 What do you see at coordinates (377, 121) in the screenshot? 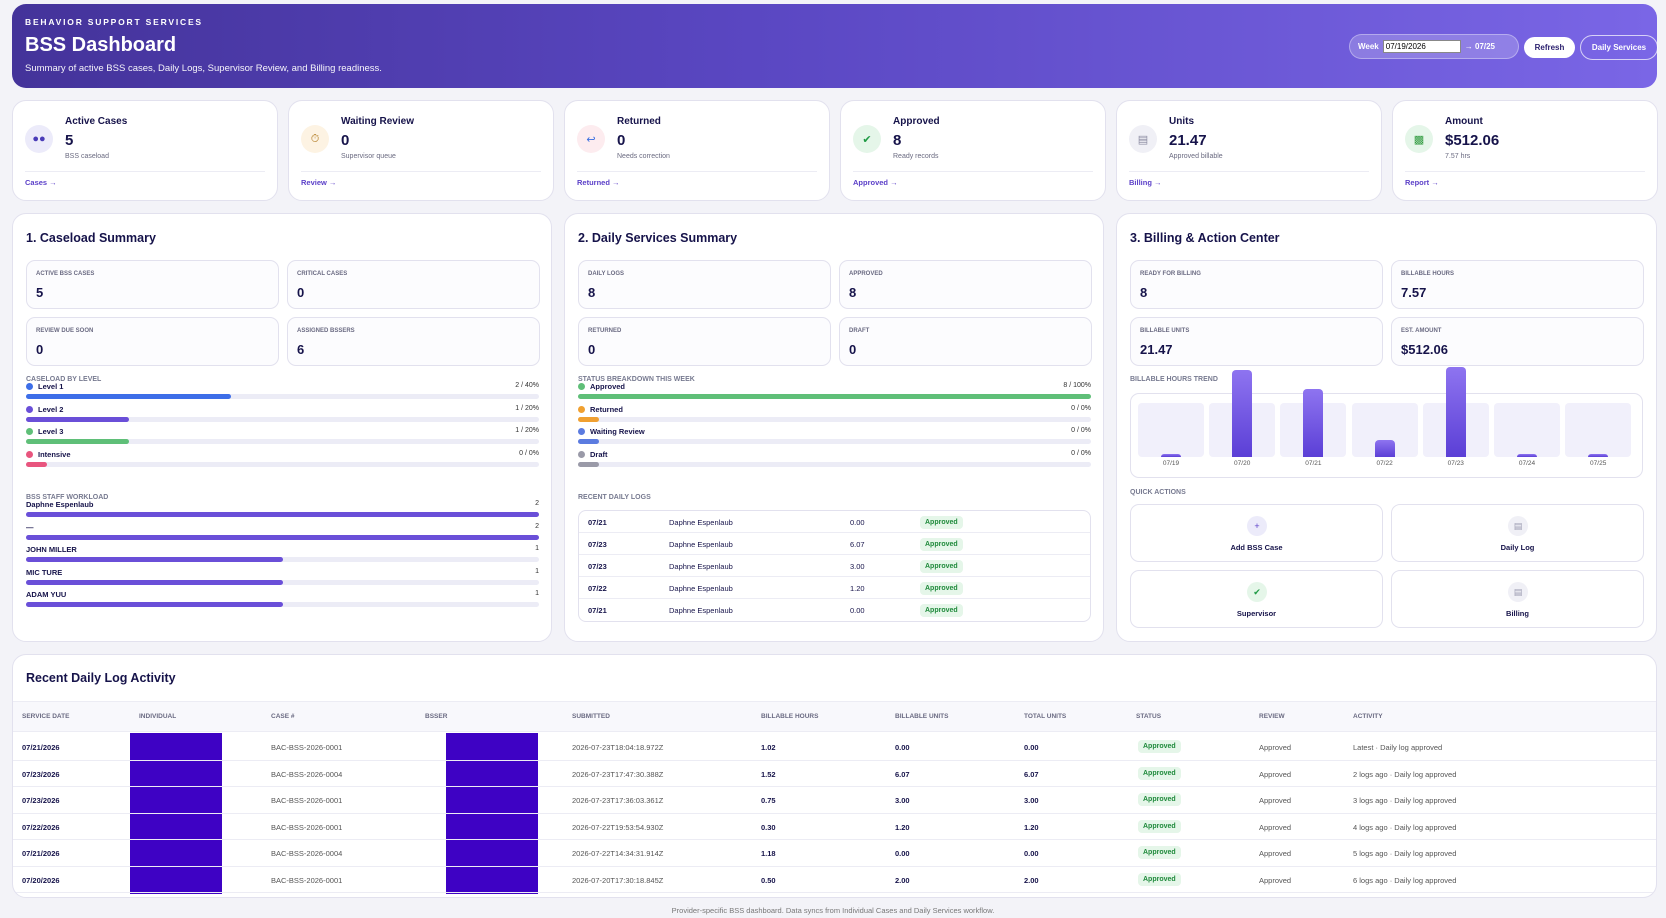
I see `stat-label: Waiting Review` at bounding box center [377, 121].